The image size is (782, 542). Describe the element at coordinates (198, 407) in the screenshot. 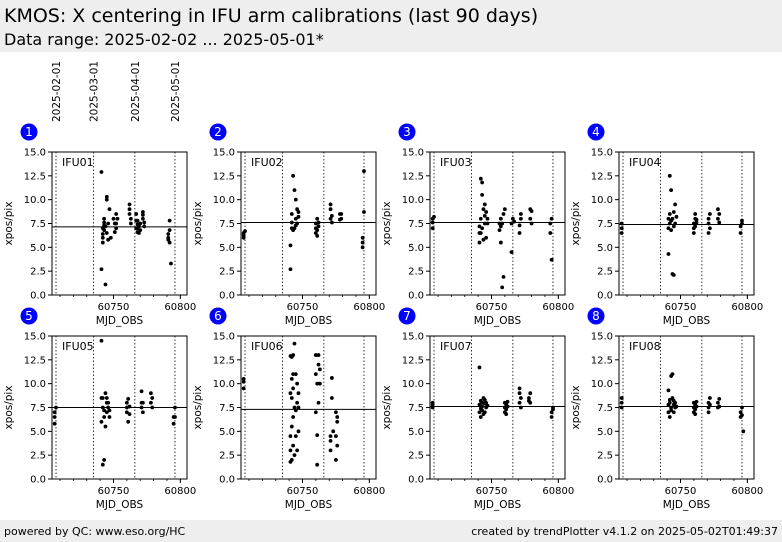

I see `y-axis-label: xpos/pix` at that location.